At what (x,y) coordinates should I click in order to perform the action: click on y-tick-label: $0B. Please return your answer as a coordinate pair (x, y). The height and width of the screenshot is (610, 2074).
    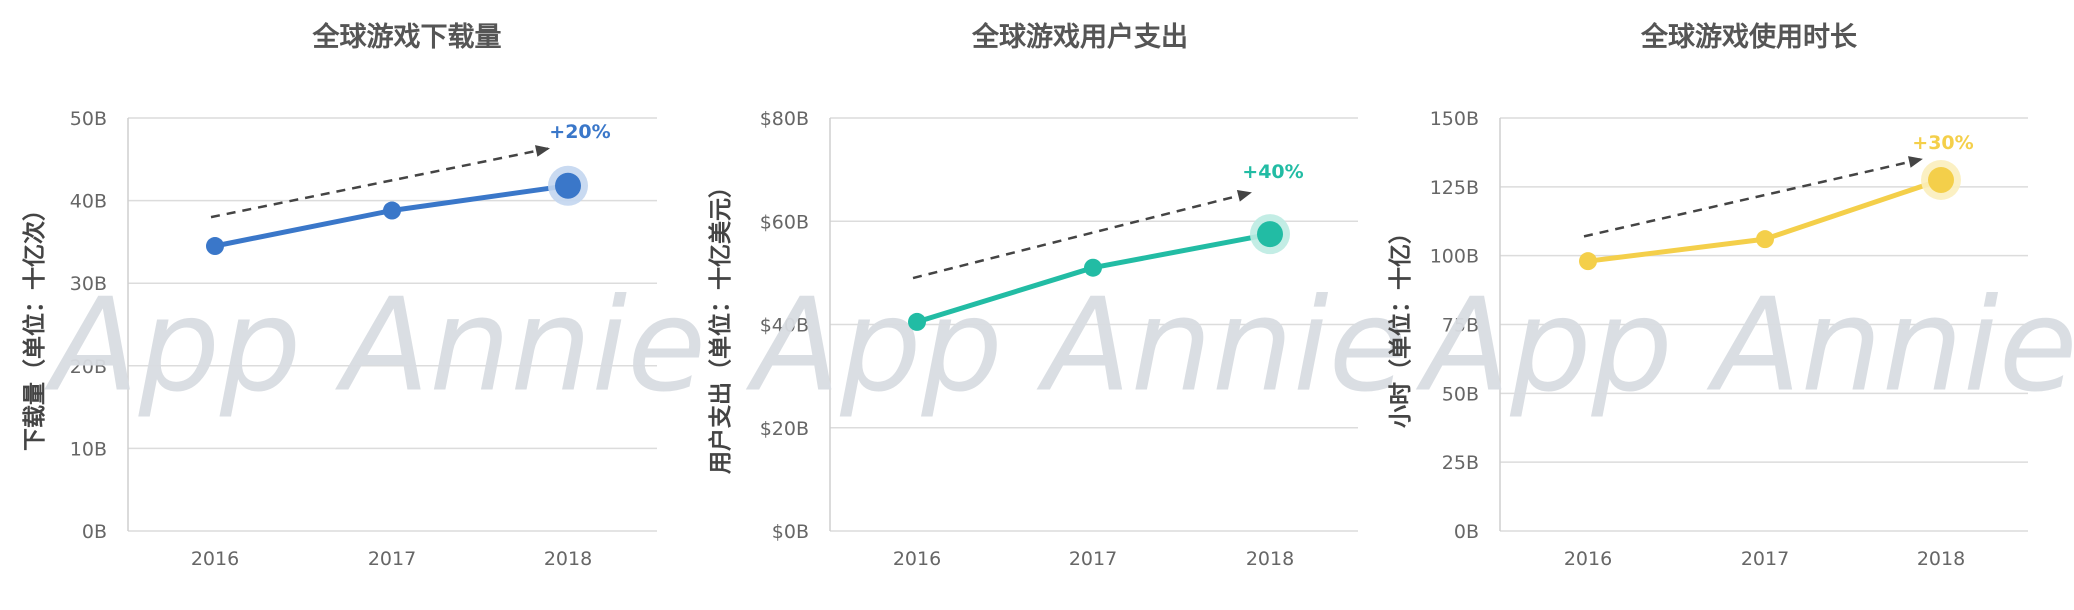
    Looking at the image, I should click on (790, 532).